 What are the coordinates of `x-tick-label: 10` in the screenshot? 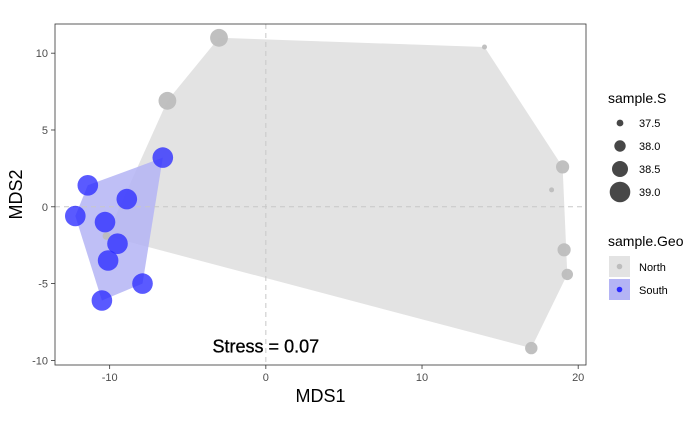 It's located at (422, 378).